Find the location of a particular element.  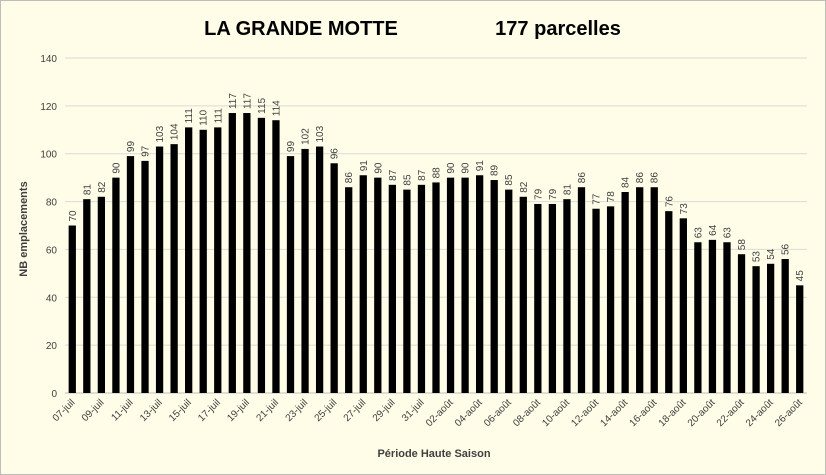

y-tick-label: 140 is located at coordinates (48, 59).